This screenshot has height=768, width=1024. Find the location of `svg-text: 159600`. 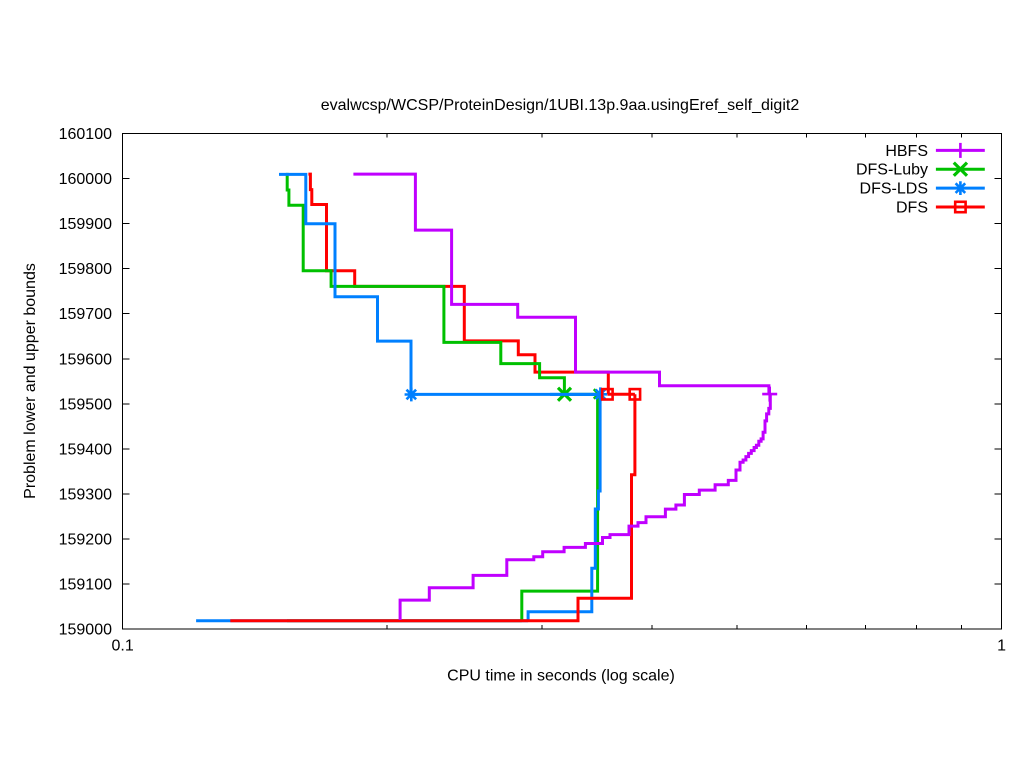

svg-text: 159600 is located at coordinates (85, 359).